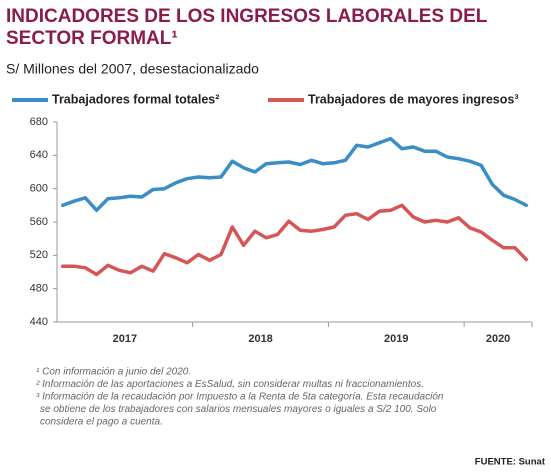 This screenshot has width=551, height=474. What do you see at coordinates (413, 99) in the screenshot?
I see `legend-label: Trabajadores de mayores ingresos³` at bounding box center [413, 99].